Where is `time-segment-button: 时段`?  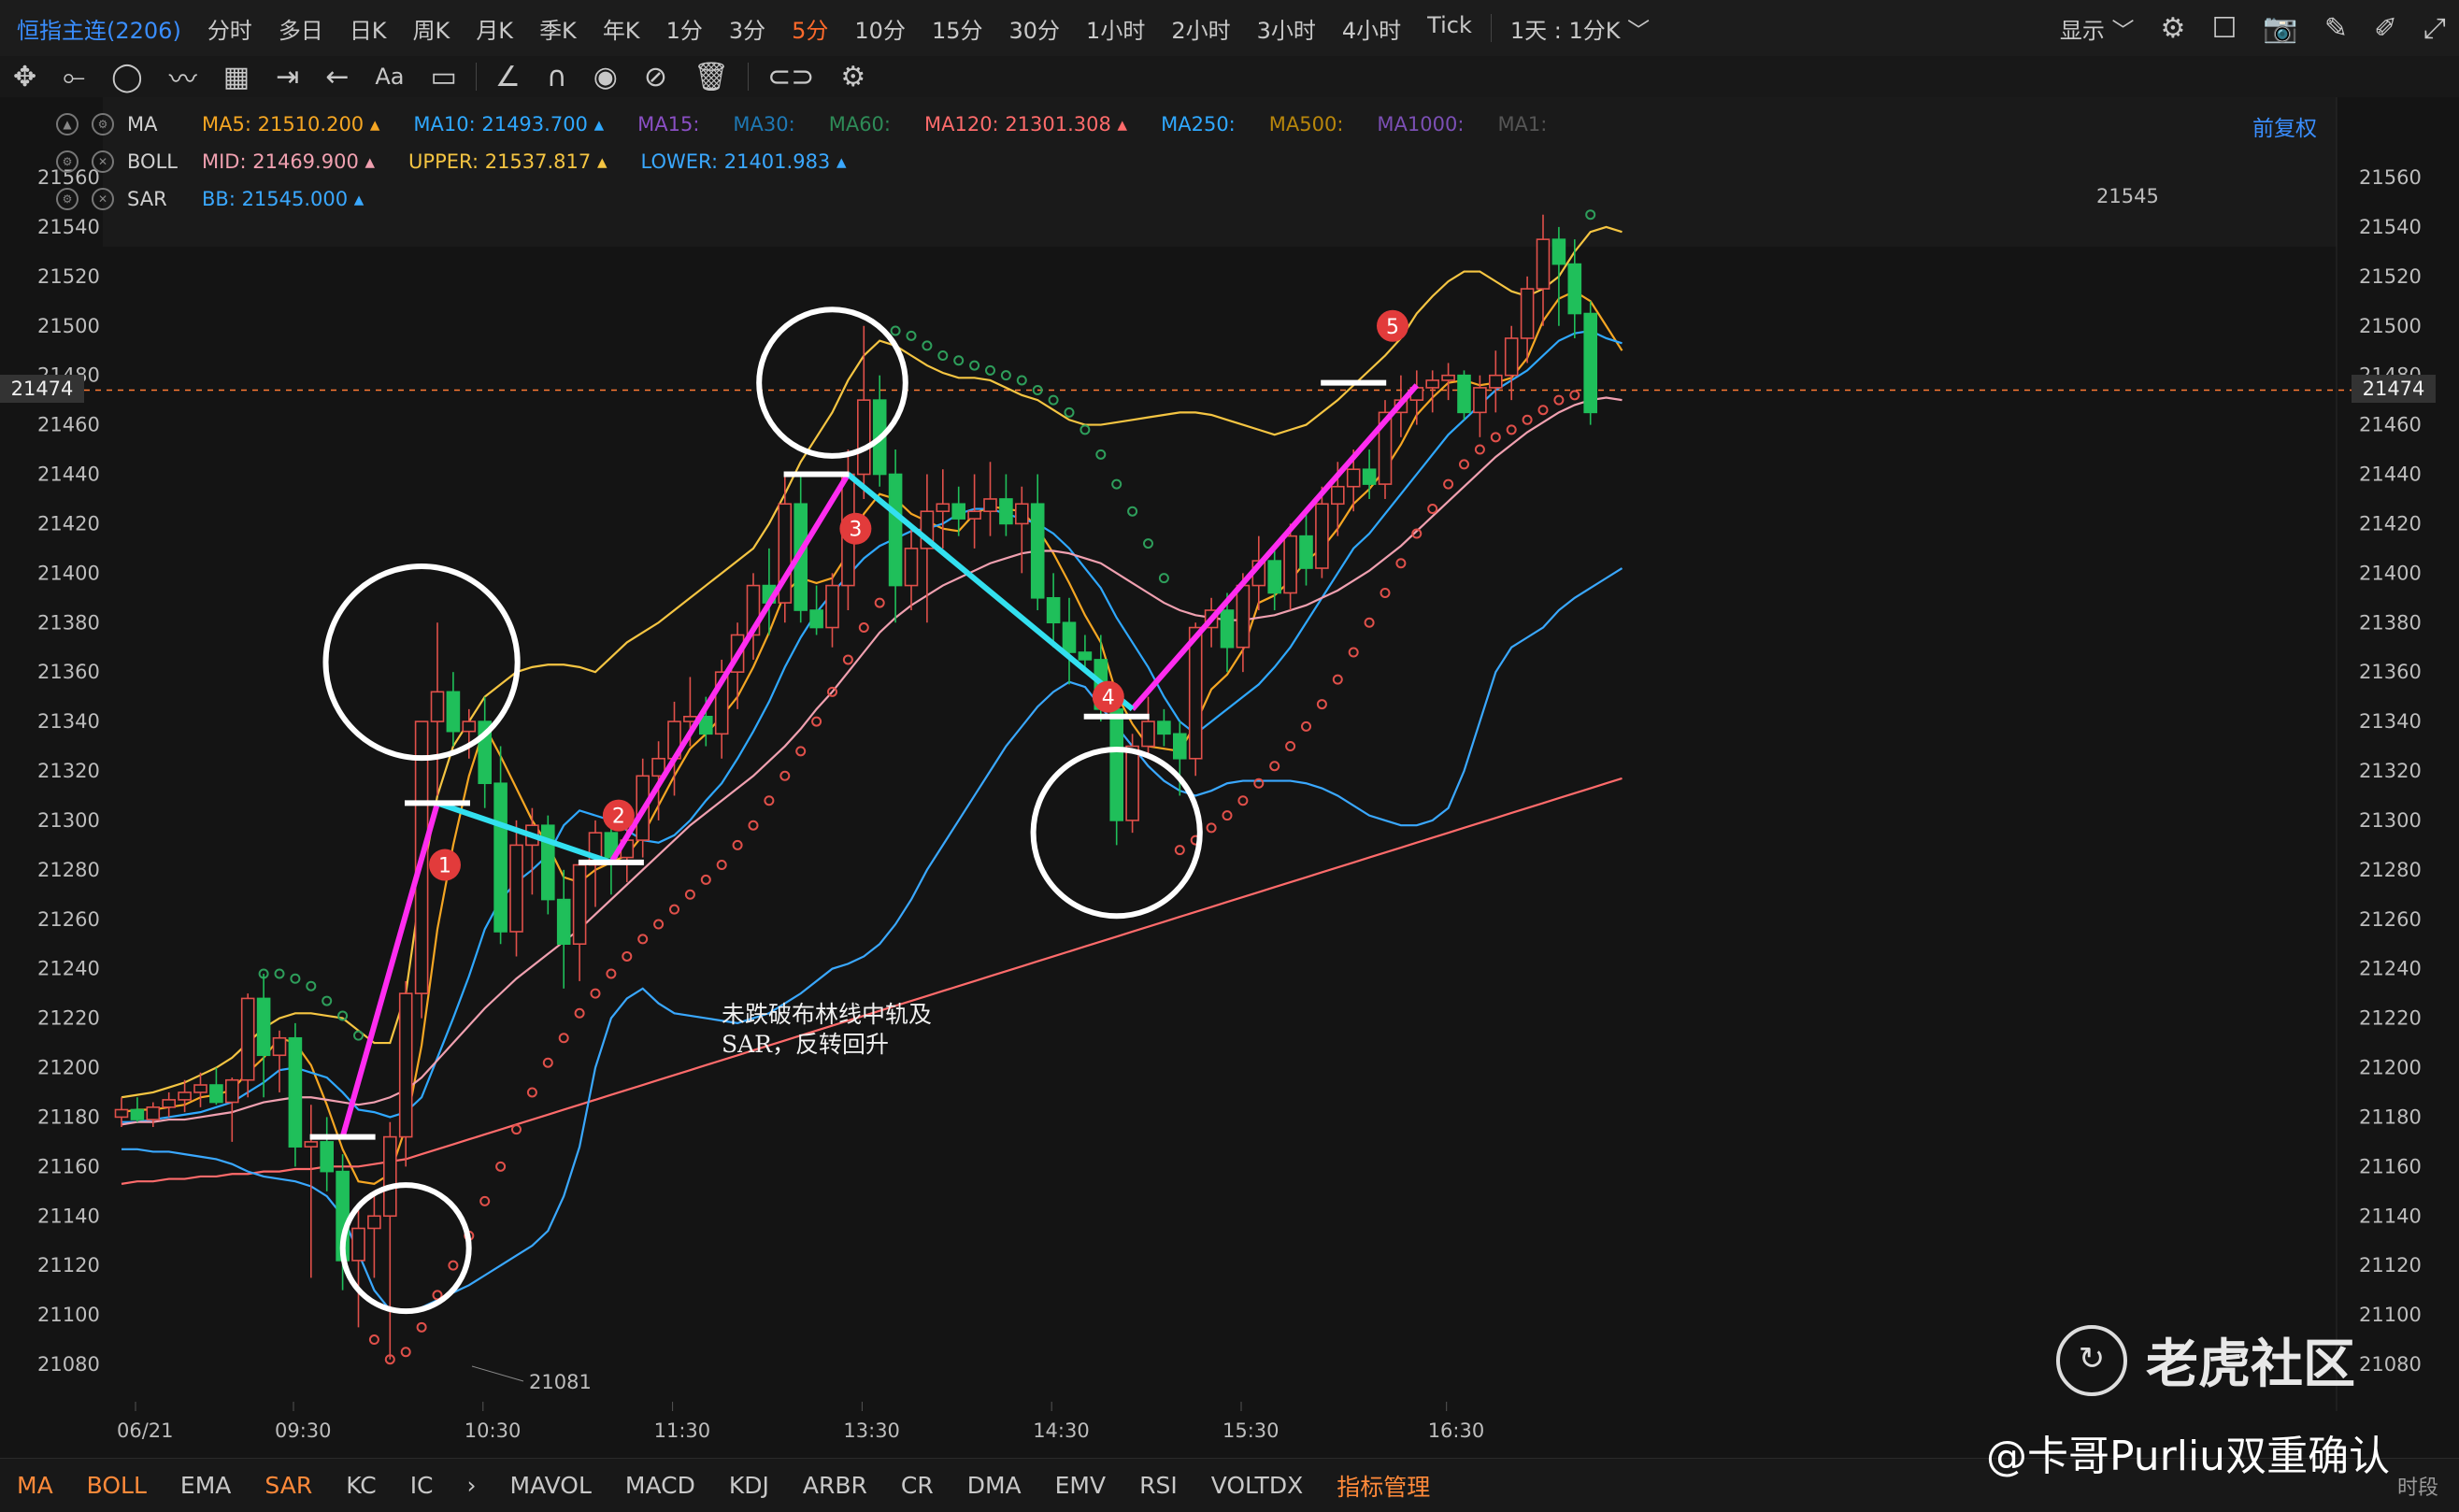
time-segment-button: 时段 is located at coordinates (2418, 1488).